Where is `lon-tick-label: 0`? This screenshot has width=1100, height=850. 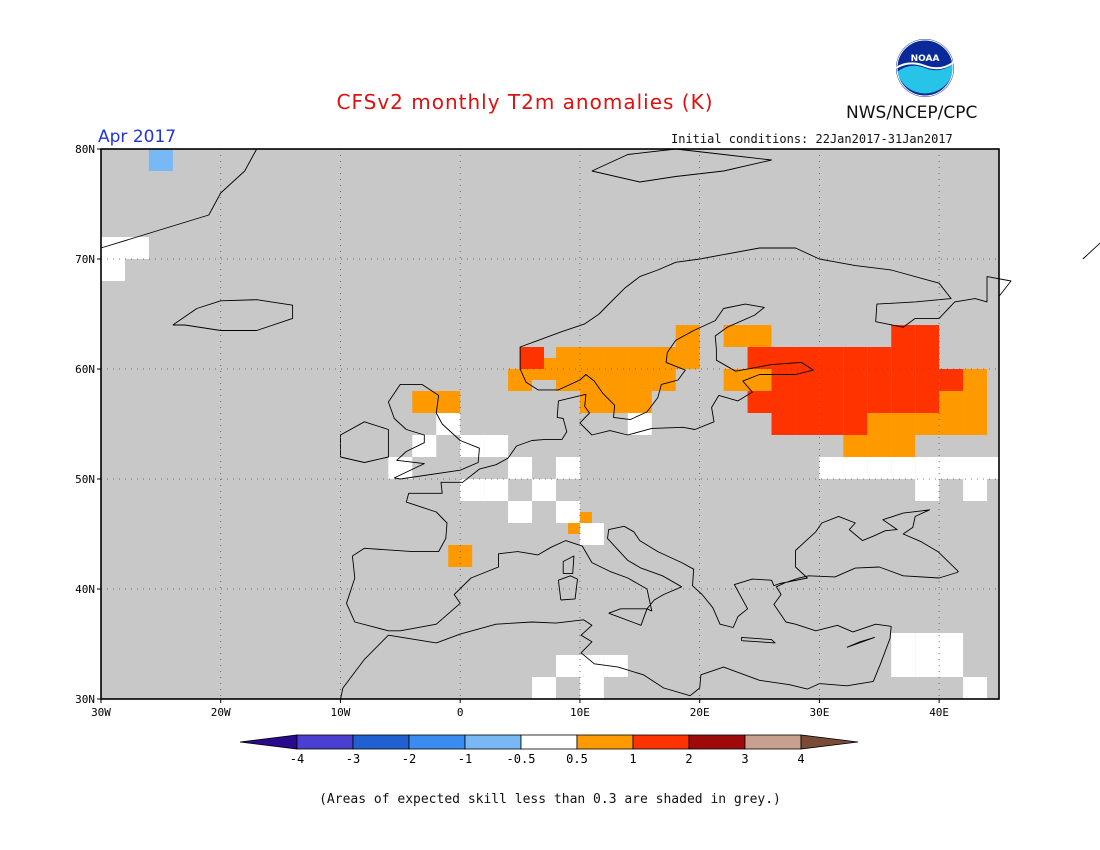
lon-tick-label: 0 is located at coordinates (460, 712).